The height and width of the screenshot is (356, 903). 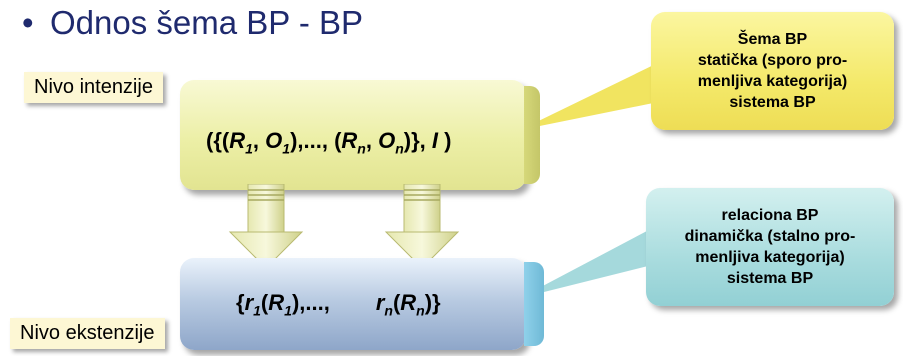 What do you see at coordinates (432, 302) in the screenshot?
I see `formula-part: )}` at bounding box center [432, 302].